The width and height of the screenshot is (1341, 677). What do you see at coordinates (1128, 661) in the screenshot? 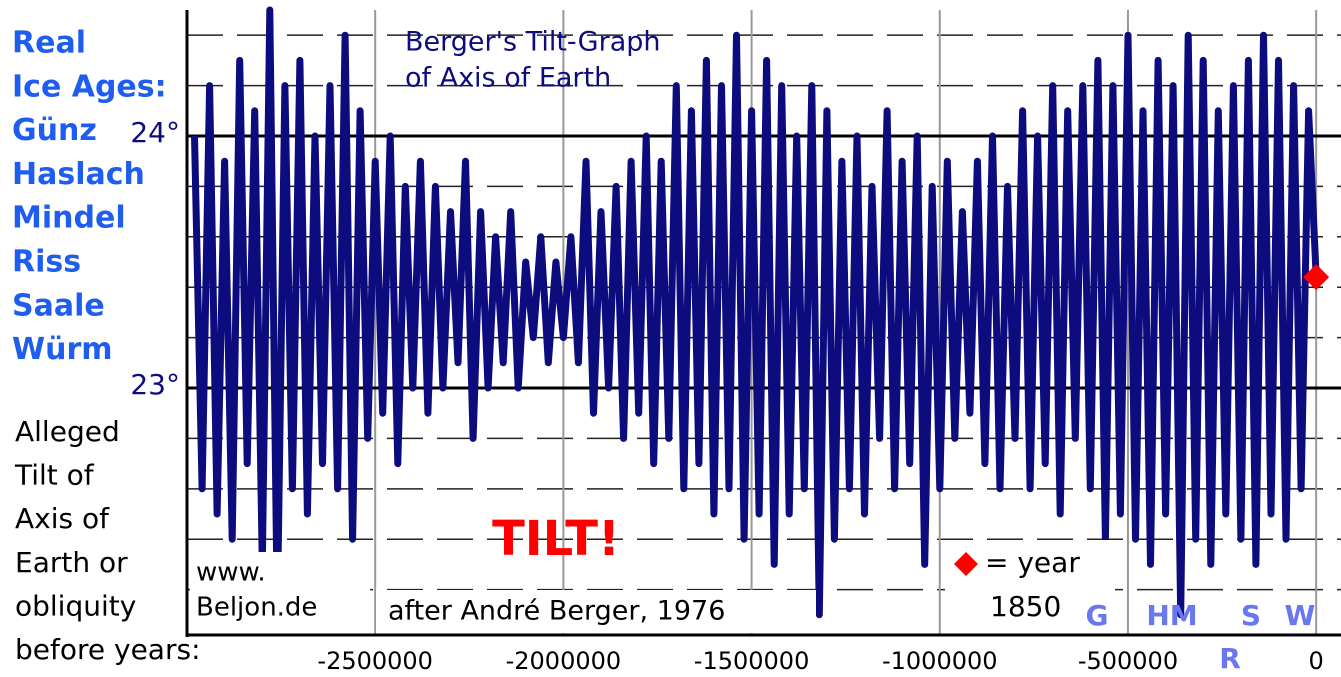
I see `x-tick-label: -500000` at bounding box center [1128, 661].